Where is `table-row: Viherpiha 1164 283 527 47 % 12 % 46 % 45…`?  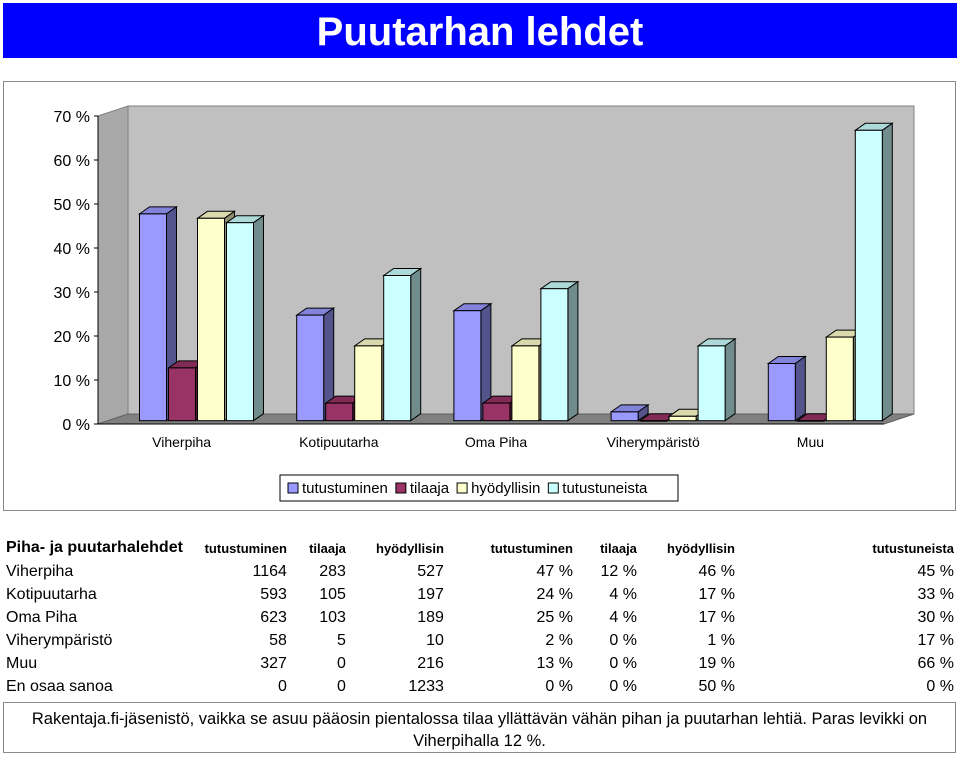
table-row: Viherpiha 1164 283 527 47 % 12 % 46 % 45… is located at coordinates (480, 571).